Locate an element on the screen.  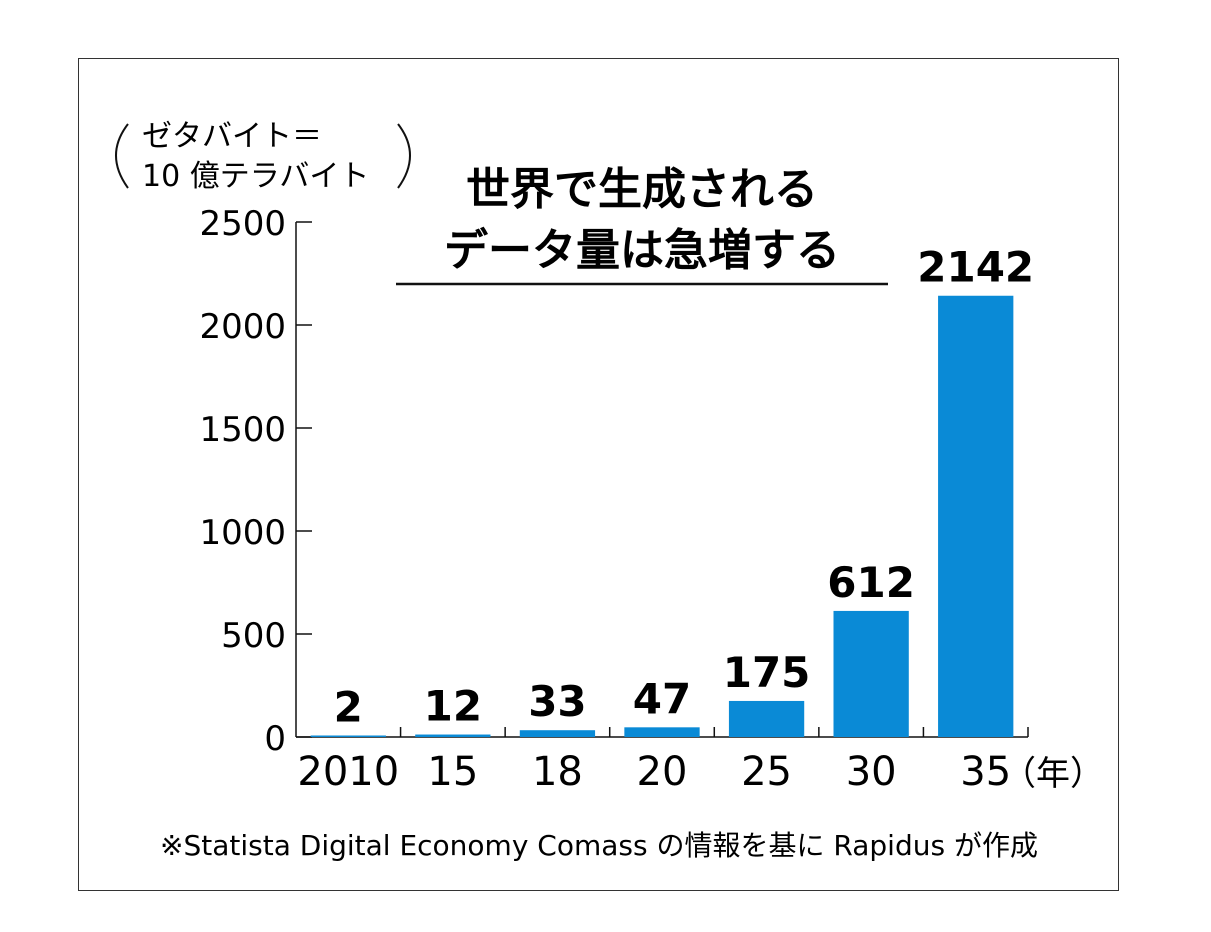
chart-title-line-2: データ量は急増する is located at coordinates (642, 250).